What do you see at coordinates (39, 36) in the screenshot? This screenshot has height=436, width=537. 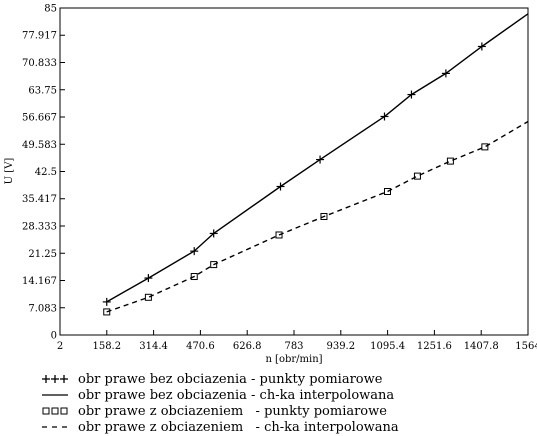 I see `y-tick-label: 77.917` at bounding box center [39, 36].